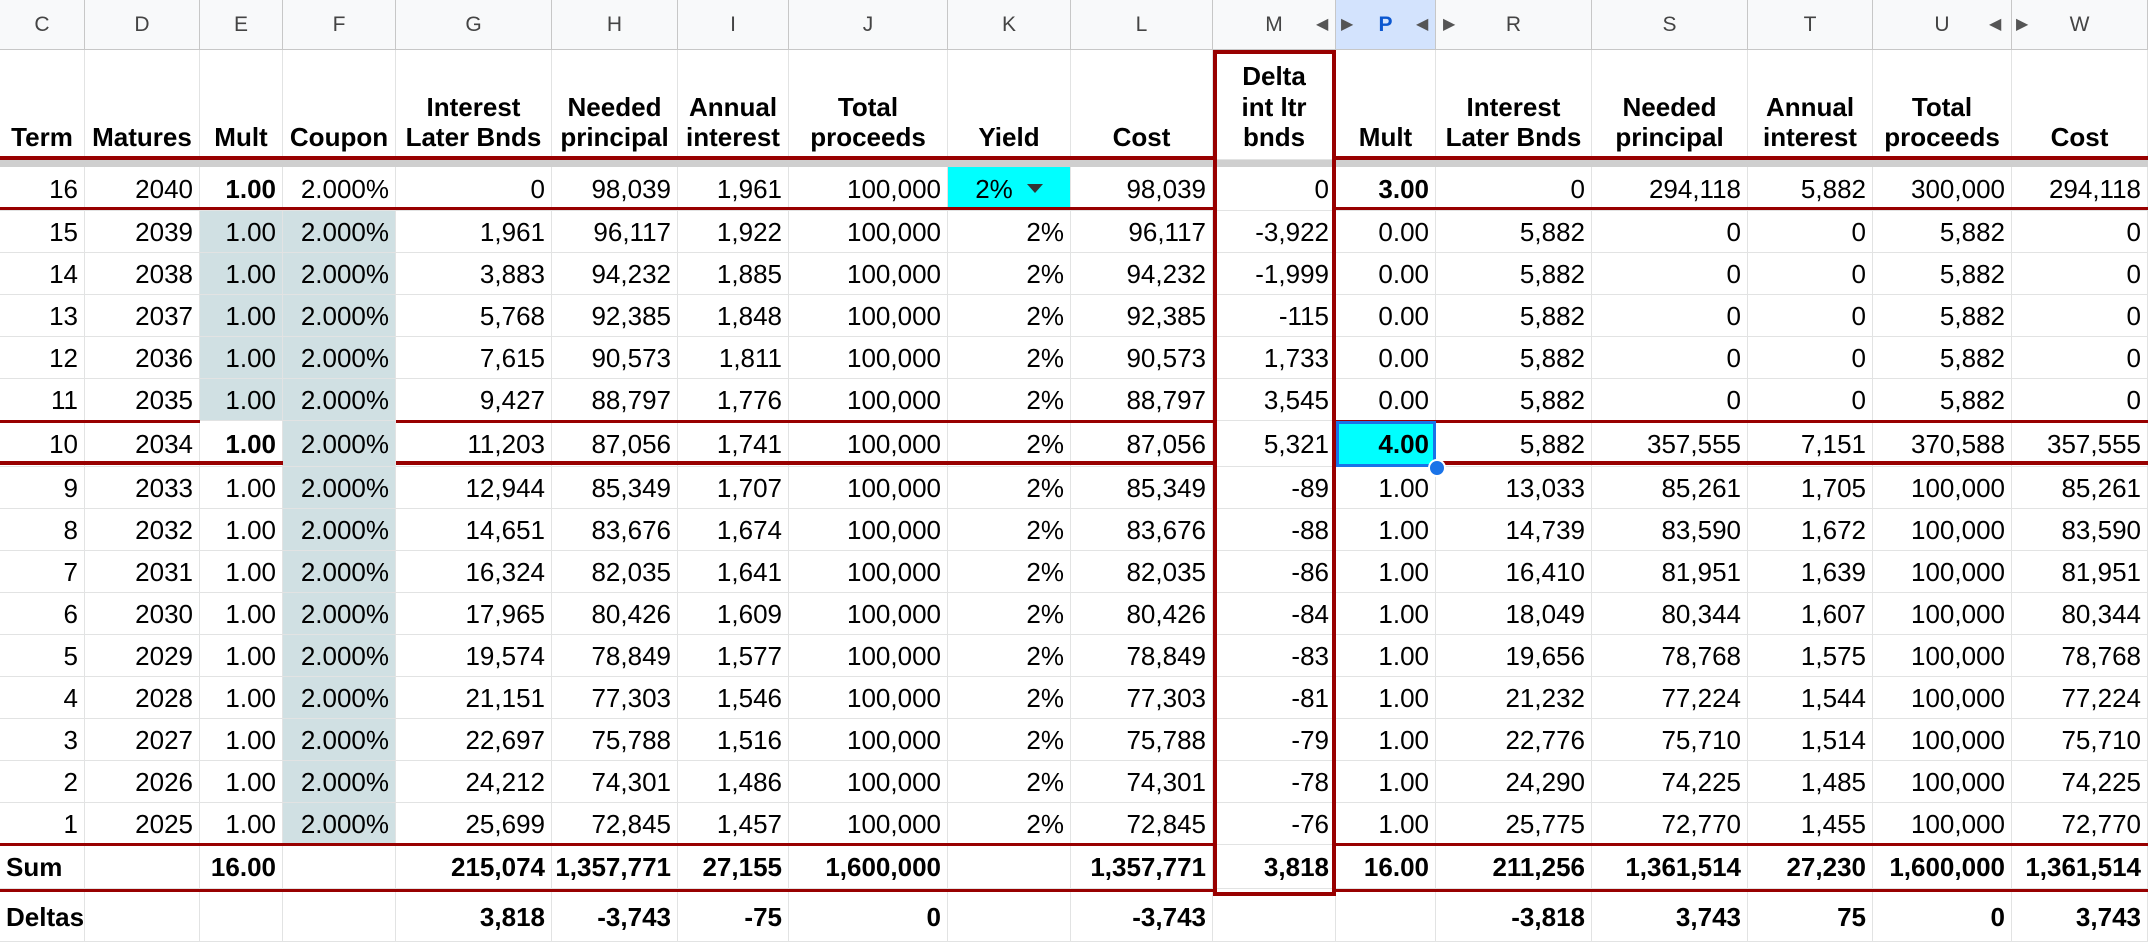  I want to click on cell-c-row: 9, so click(42, 488).